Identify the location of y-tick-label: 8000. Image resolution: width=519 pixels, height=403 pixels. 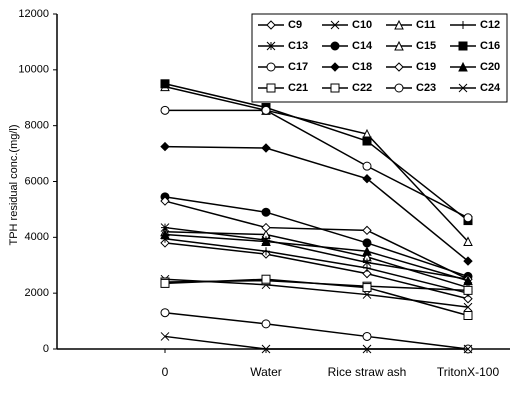
(37, 126).